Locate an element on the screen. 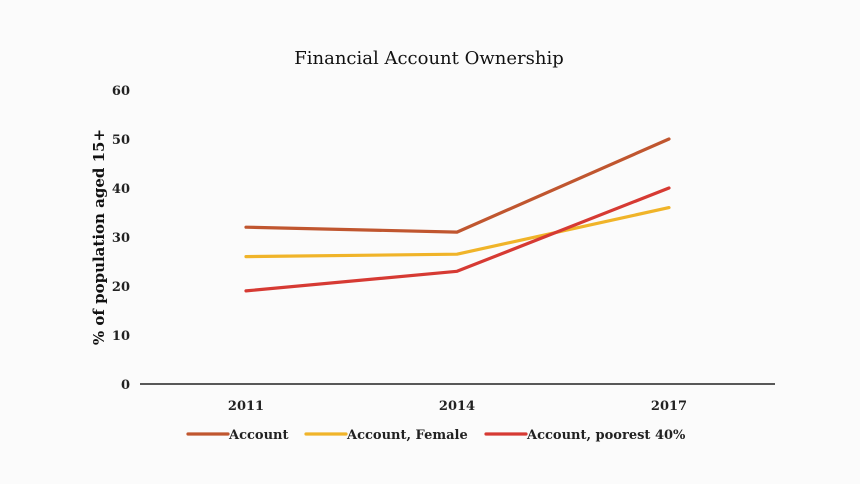 This screenshot has width=860, height=484. legend-label: Account, Female is located at coordinates (407, 435).